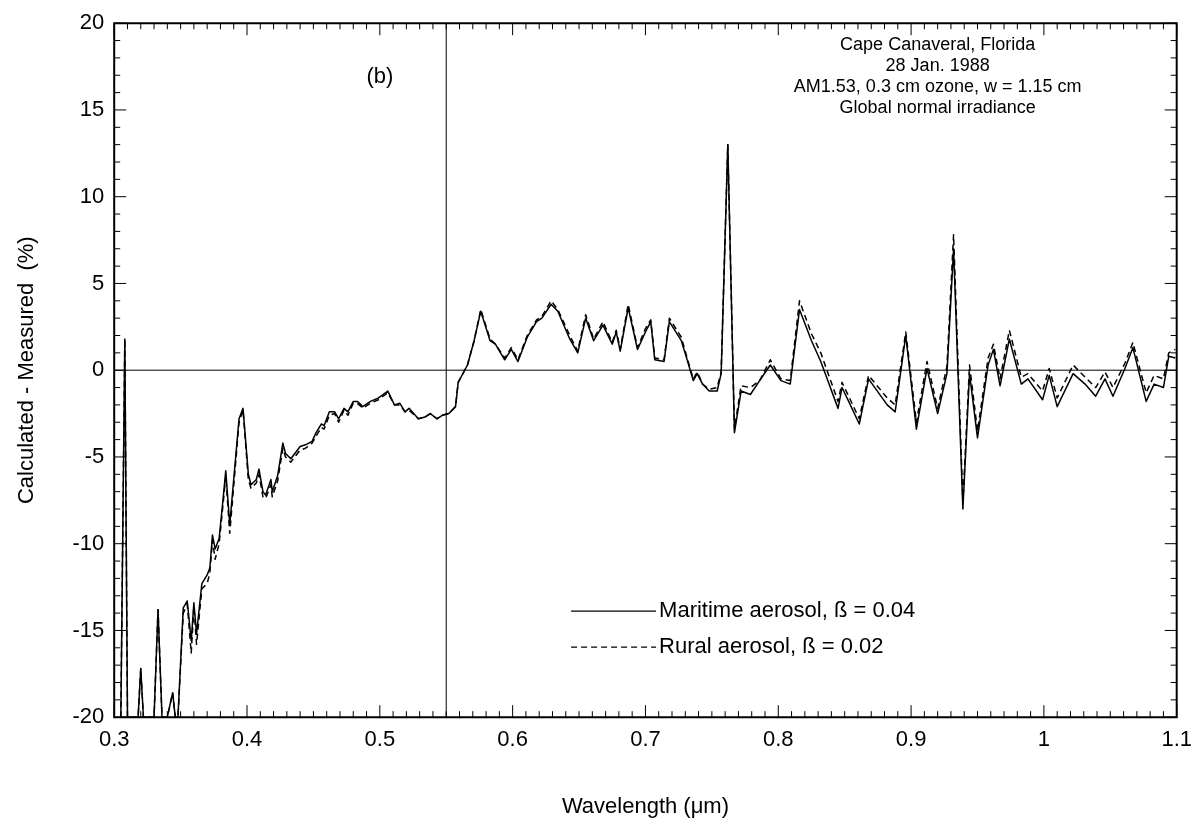  What do you see at coordinates (771, 646) in the screenshot?
I see `legend-label: Rural aerosol, ß = 0.02` at bounding box center [771, 646].